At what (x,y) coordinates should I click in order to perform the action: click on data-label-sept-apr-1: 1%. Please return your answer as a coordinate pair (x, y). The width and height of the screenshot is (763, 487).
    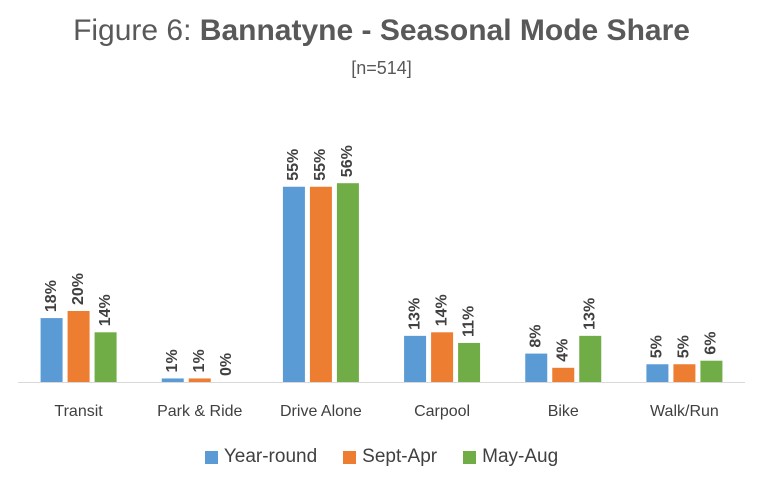
    Looking at the image, I should click on (199, 360).